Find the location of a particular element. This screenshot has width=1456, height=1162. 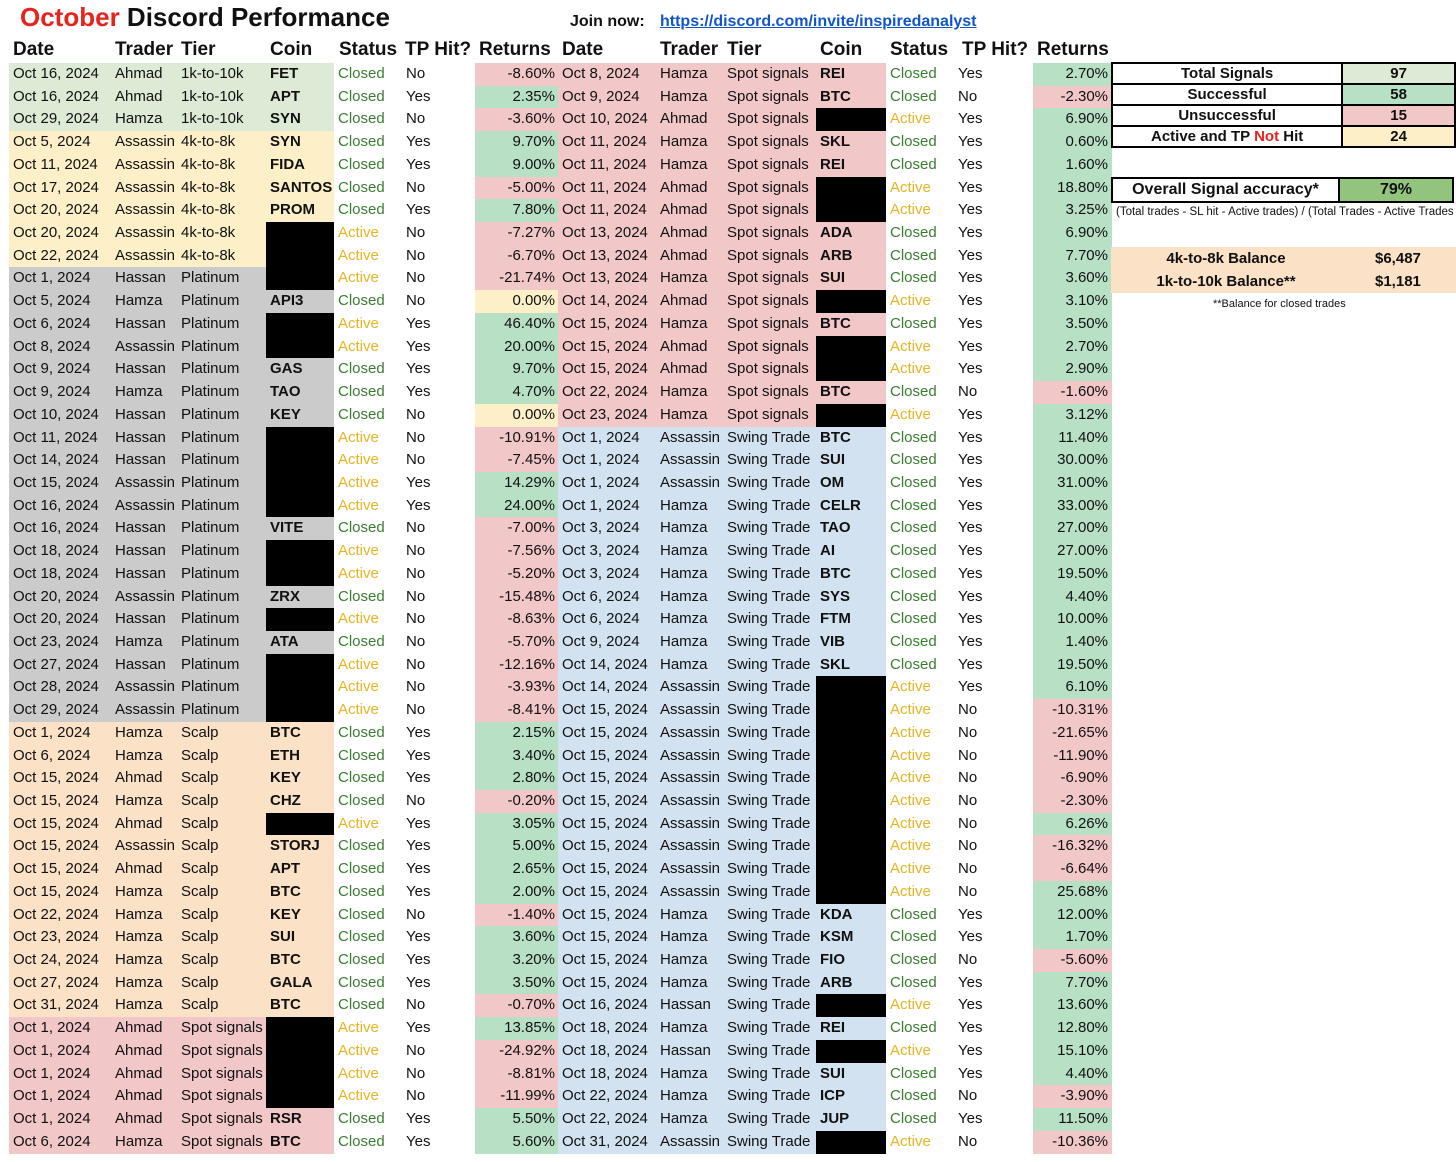

date-cell: Oct 20, 2024 is located at coordinates (60, 233).